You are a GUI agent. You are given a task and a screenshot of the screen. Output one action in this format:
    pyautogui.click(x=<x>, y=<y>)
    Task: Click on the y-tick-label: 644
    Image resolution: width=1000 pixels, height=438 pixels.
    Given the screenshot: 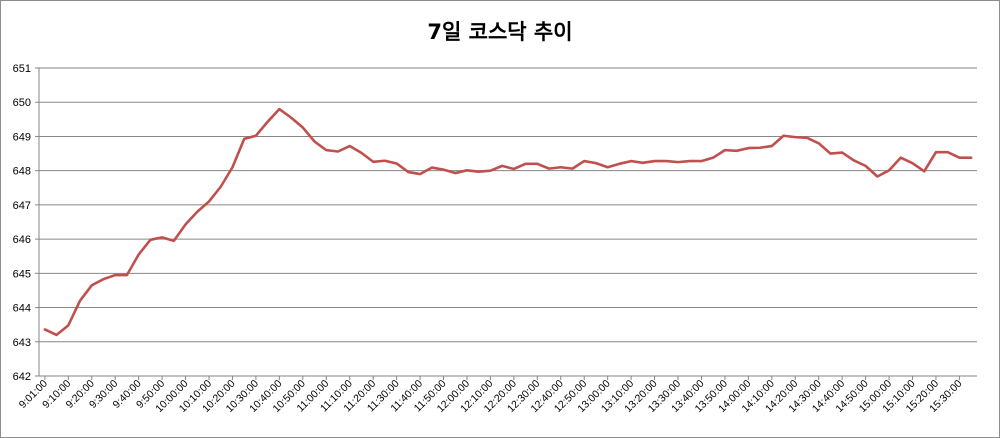 What is the action you would take?
    pyautogui.click(x=22, y=309)
    